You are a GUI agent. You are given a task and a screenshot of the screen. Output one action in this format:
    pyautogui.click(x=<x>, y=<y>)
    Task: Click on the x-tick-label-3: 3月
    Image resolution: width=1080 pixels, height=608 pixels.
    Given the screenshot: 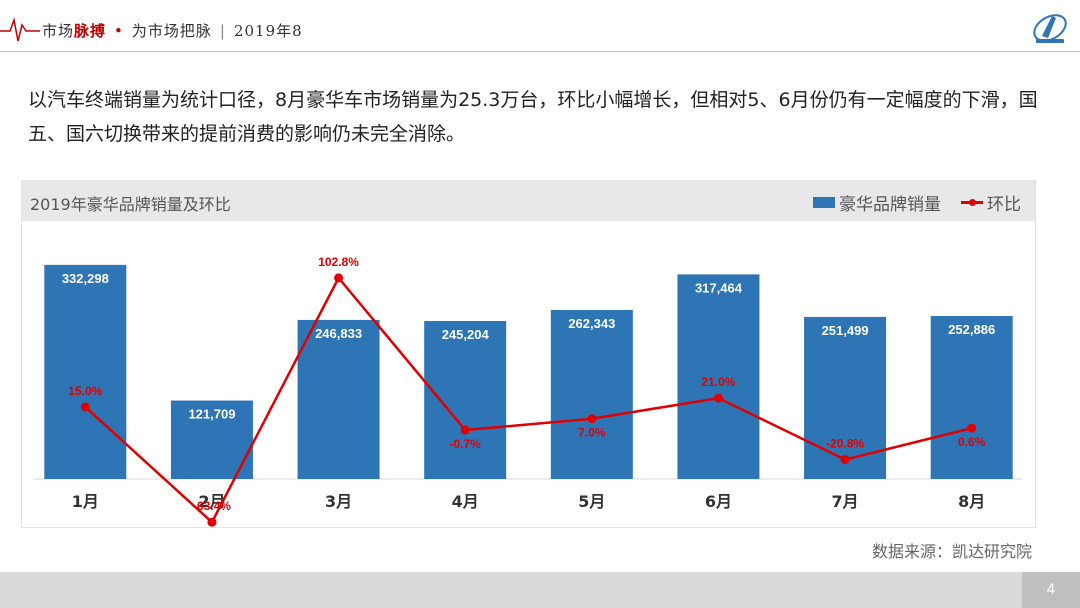 What is the action you would take?
    pyautogui.click(x=338, y=501)
    